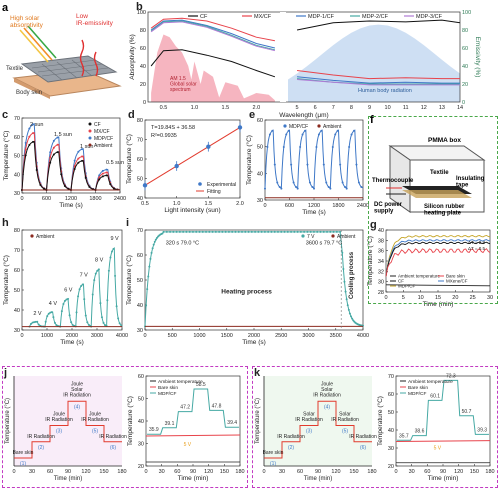 This screenshot has height=490, width=500. What do you see at coordinates (309, 432) in the screenshot?
I see `step-number: (3)` at bounding box center [309, 432].